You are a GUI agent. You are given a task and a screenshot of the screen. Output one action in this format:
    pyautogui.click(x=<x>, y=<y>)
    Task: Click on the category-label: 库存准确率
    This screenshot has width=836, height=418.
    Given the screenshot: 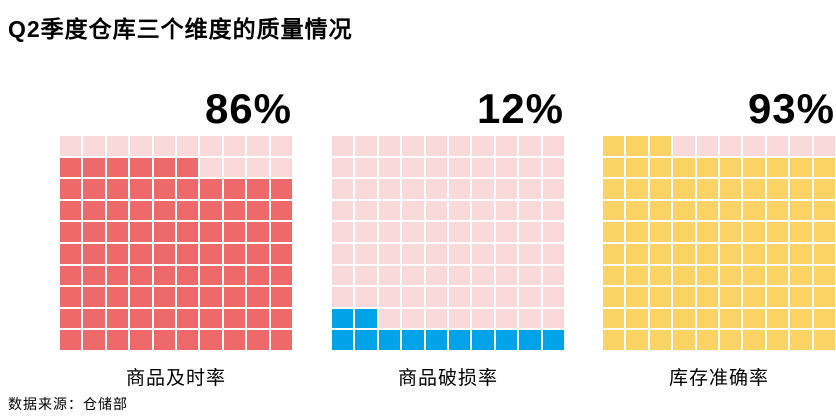 What is the action you would take?
    pyautogui.click(x=718, y=378)
    